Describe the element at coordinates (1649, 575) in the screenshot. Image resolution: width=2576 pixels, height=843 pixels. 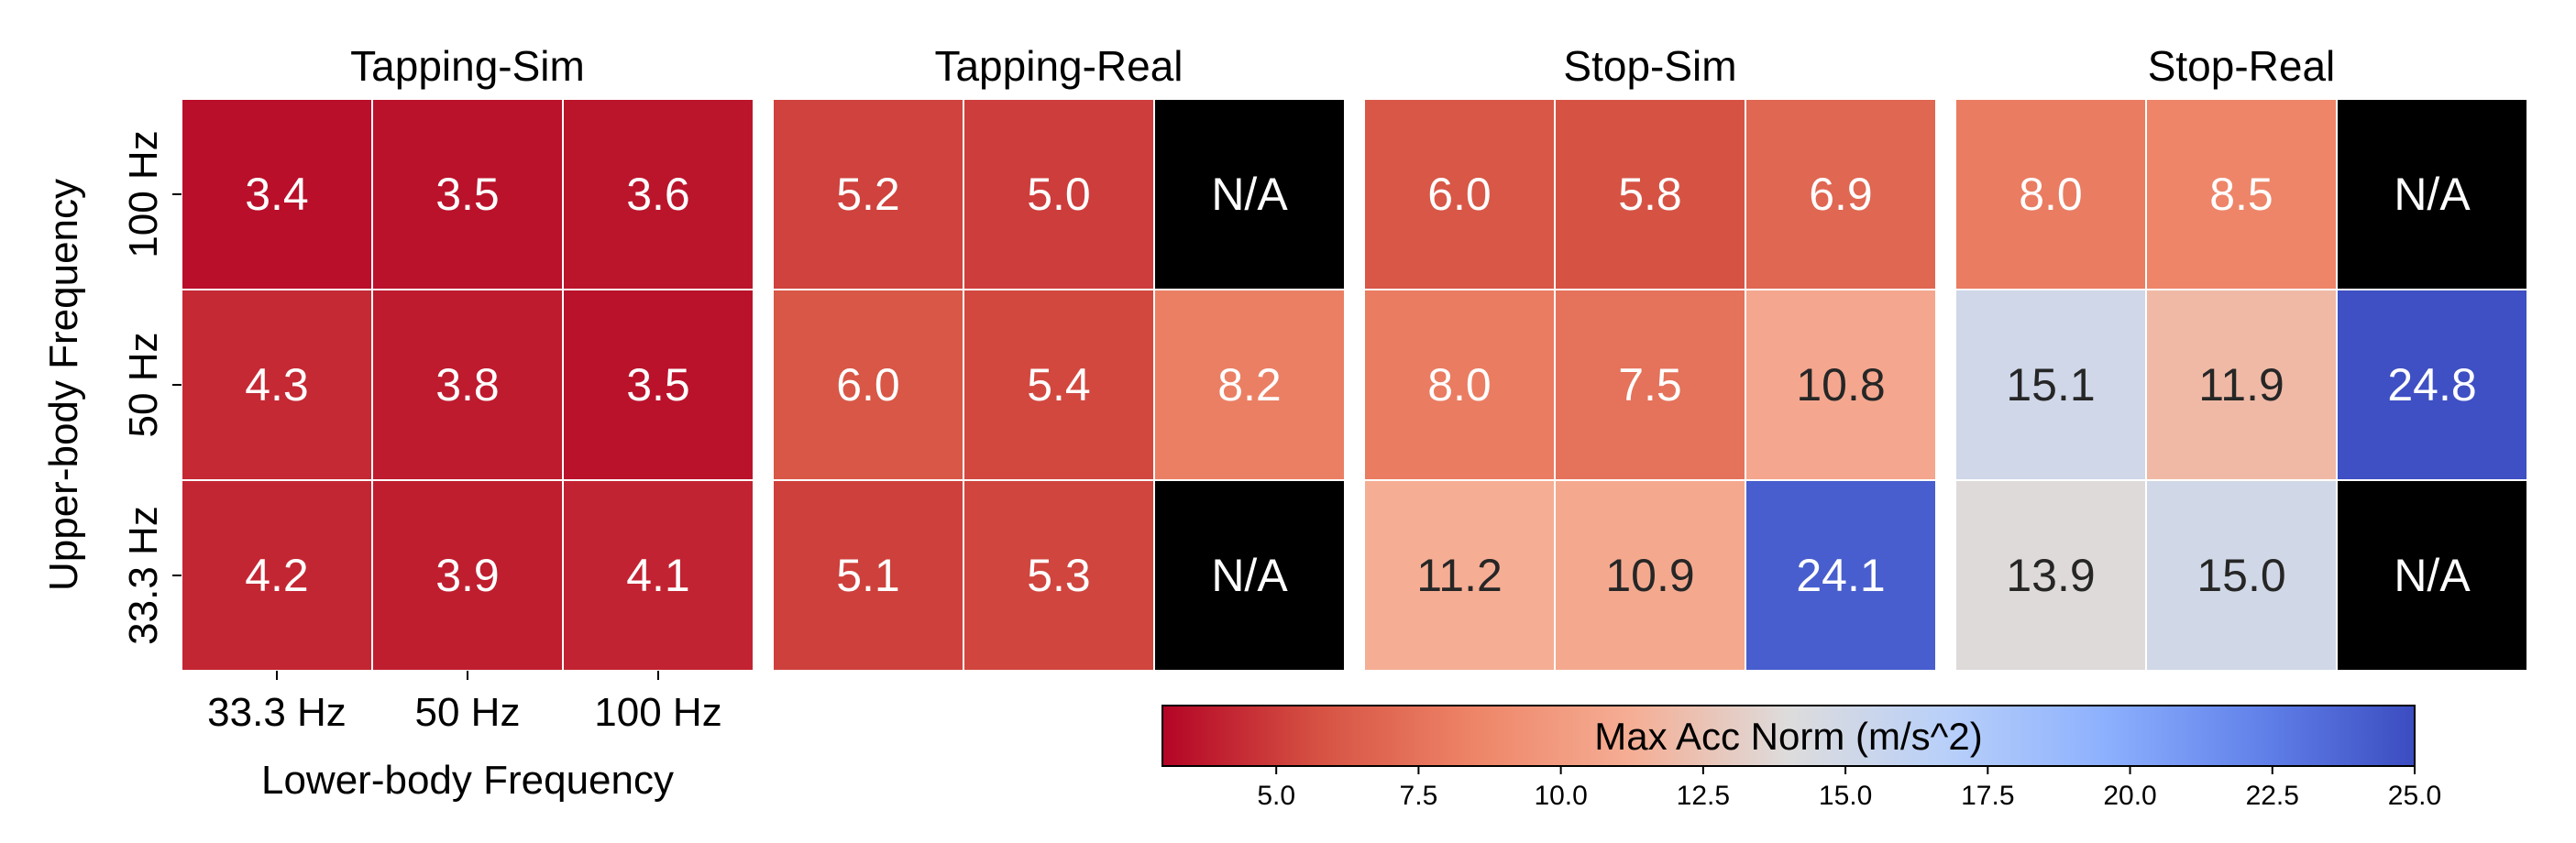
I see `cell-value-label: 10.9` at that location.